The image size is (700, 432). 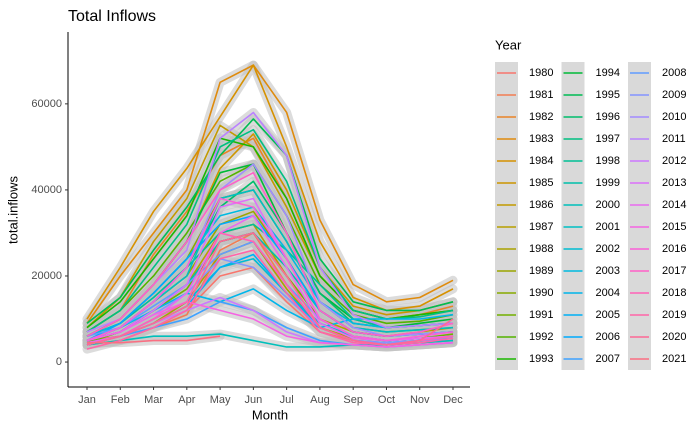 What do you see at coordinates (541, 117) in the screenshot?
I see `legend-label: 1982` at bounding box center [541, 117].